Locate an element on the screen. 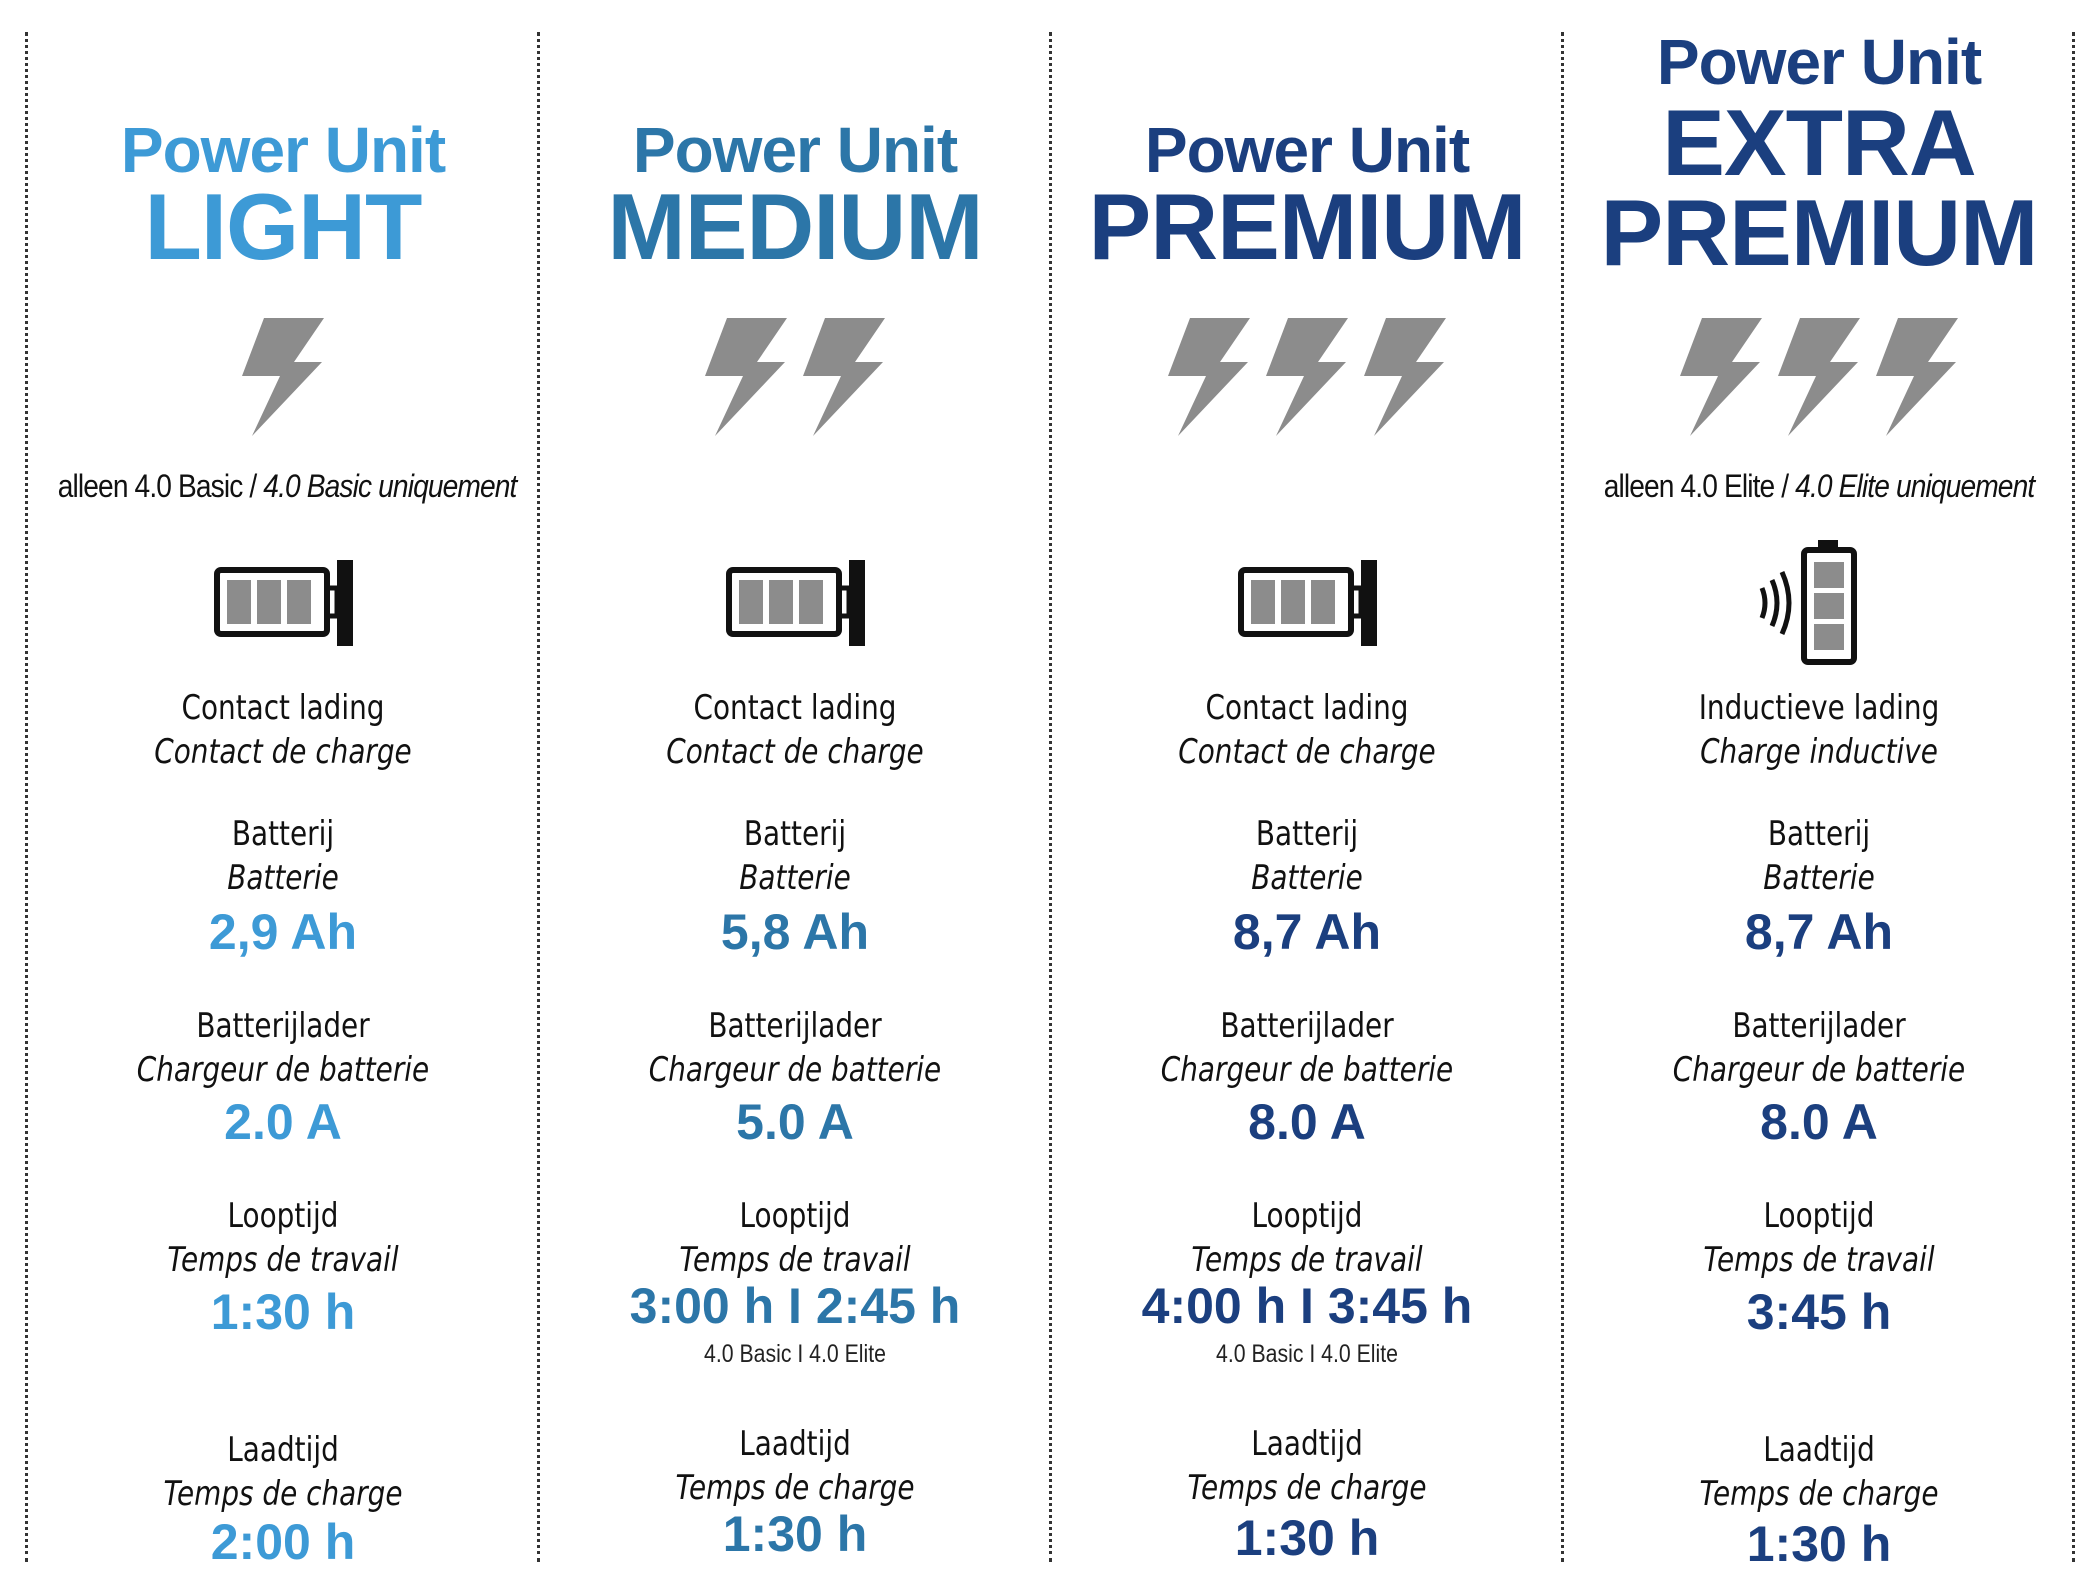 Image resolution: width=2098 pixels, height=1590 pixels. battery-inductive-icon is located at coordinates (1819, 605).